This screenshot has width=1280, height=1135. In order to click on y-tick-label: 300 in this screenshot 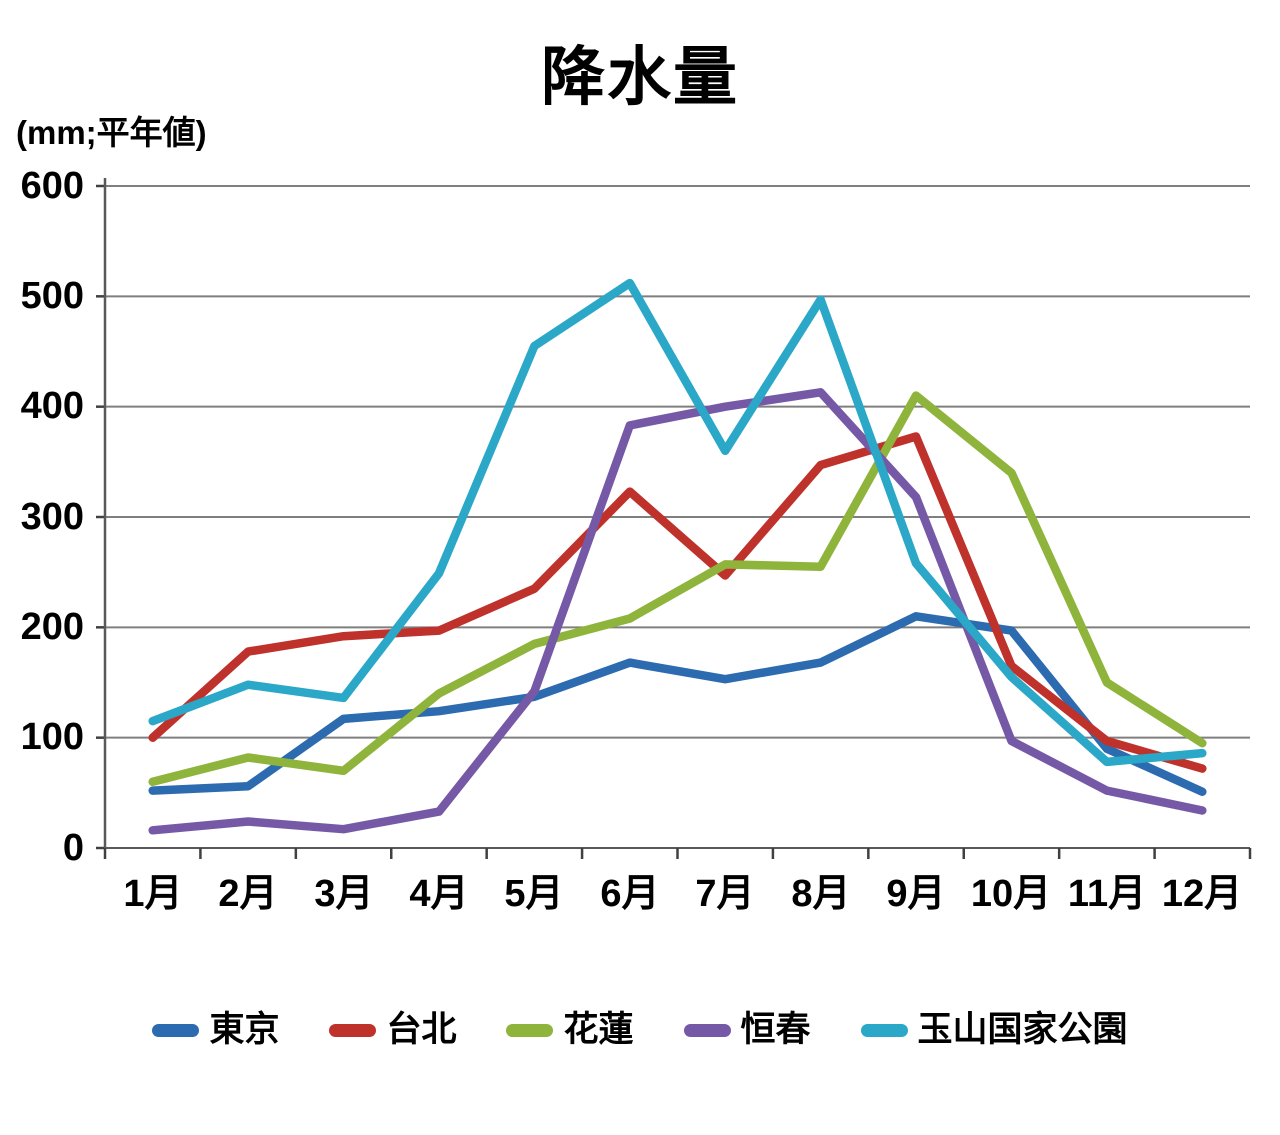, I will do `click(52, 517)`.